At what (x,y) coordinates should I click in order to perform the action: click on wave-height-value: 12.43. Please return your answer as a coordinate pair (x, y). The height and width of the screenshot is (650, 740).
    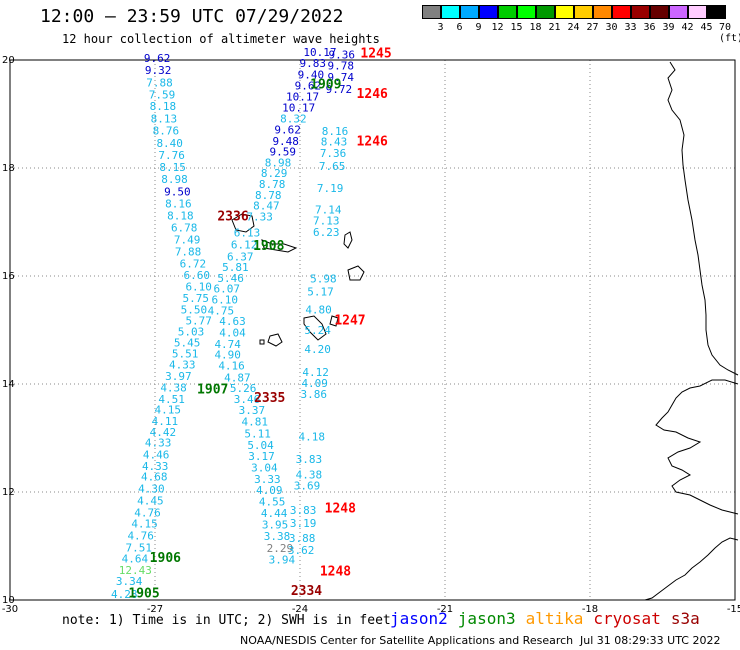
    Looking at the image, I should click on (135, 570).